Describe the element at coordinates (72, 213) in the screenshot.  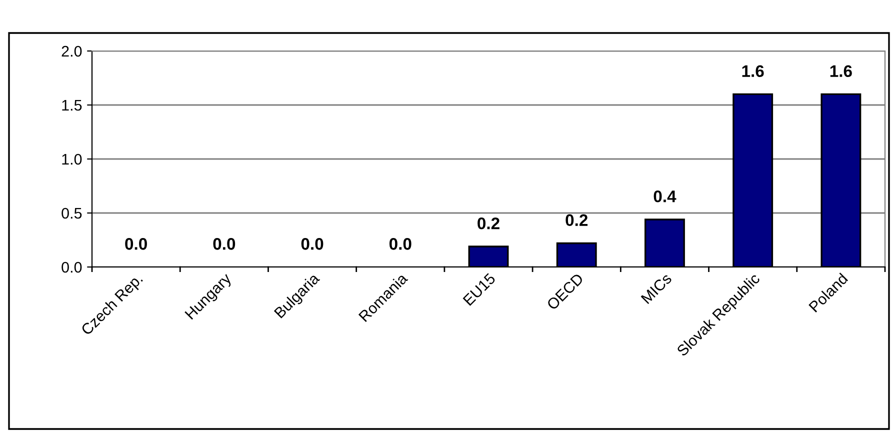
I see `y-tick-label: 0.5` at that location.